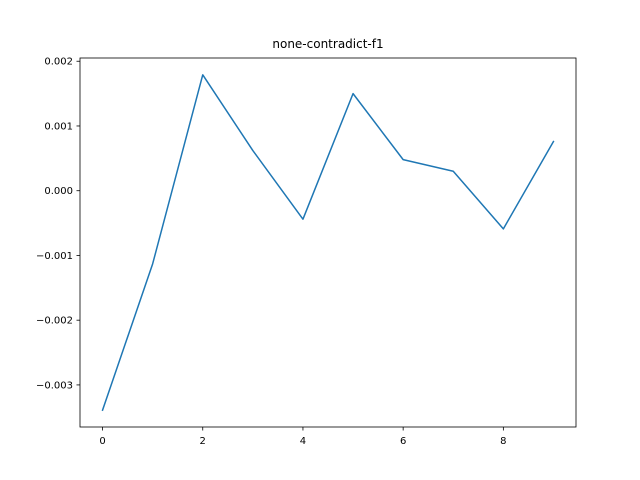 This screenshot has height=480, width=640. What do you see at coordinates (403, 441) in the screenshot?
I see `x-tick-label: 6` at bounding box center [403, 441].